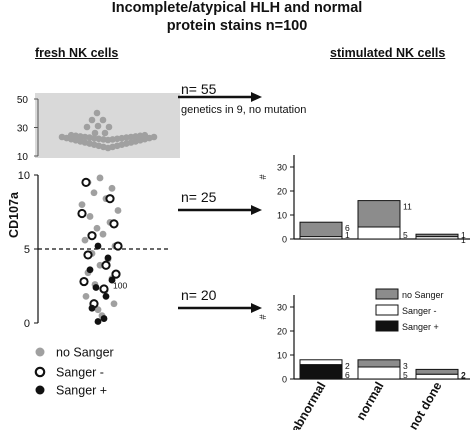 This screenshot has width=474, height=430. Describe the element at coordinates (437, 371) in the screenshot. I see `stim-bottom-bar-no-sanger` at that location.